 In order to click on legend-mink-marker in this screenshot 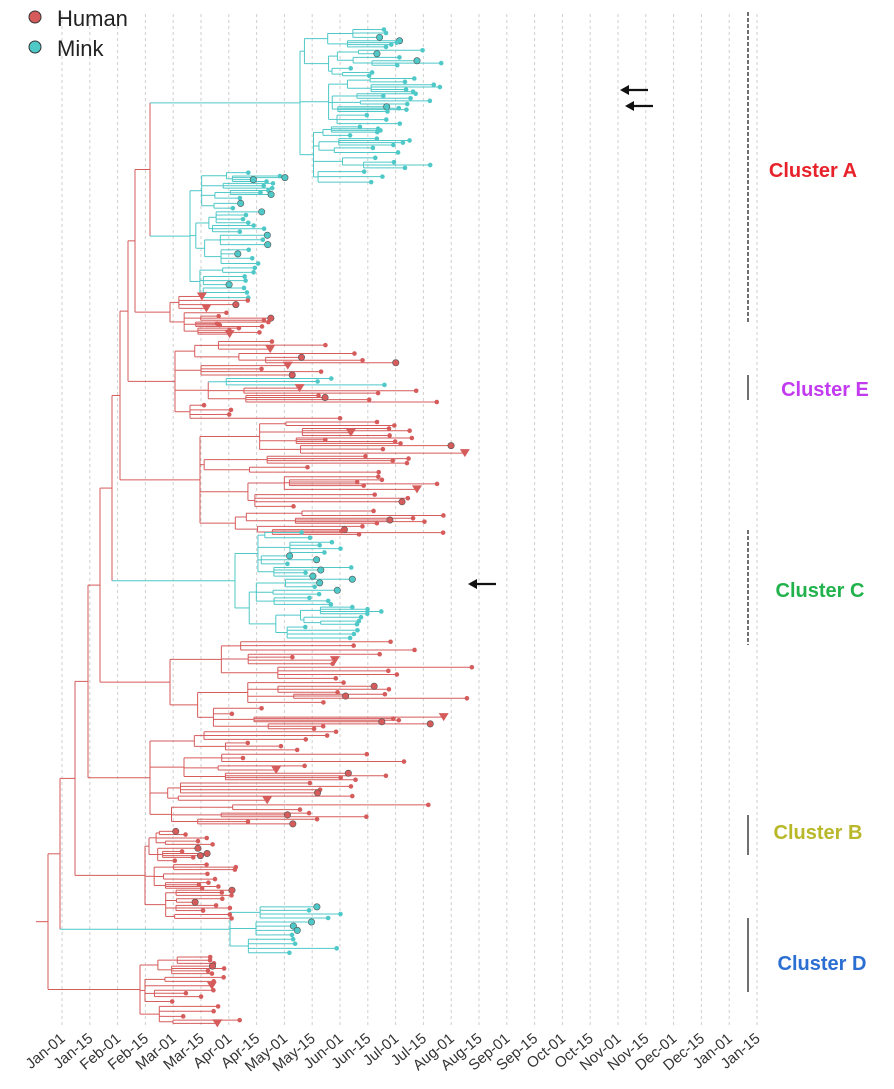, I will do `click(35, 47)`.